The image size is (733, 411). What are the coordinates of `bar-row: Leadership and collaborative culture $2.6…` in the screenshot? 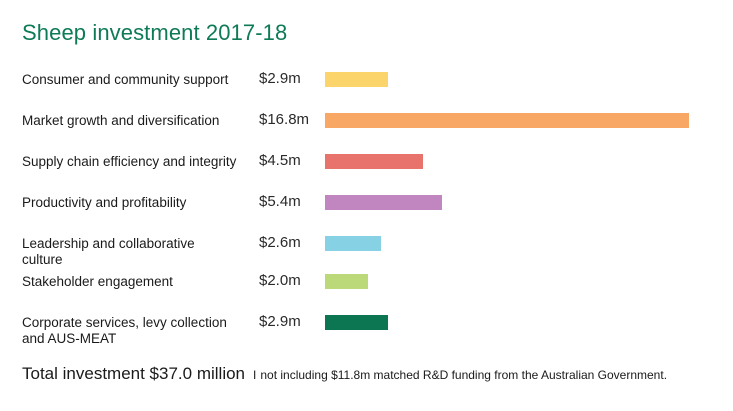 It's located at (366, 249).